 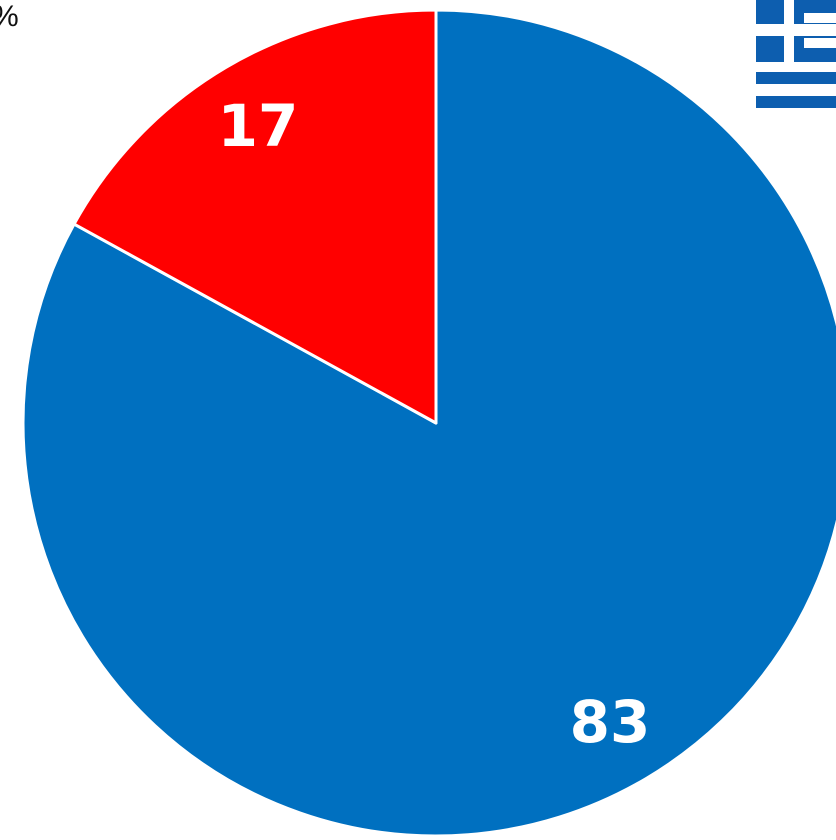 I want to click on slice-label-17: 17, so click(x=258, y=126).